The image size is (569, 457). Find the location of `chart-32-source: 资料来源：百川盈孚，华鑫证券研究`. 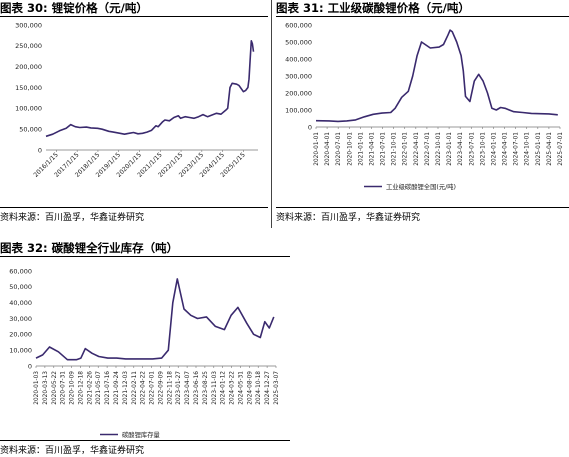

chart-32-source: 资料来源：百川盈孚，华鑫证券研究 is located at coordinates (72, 451).